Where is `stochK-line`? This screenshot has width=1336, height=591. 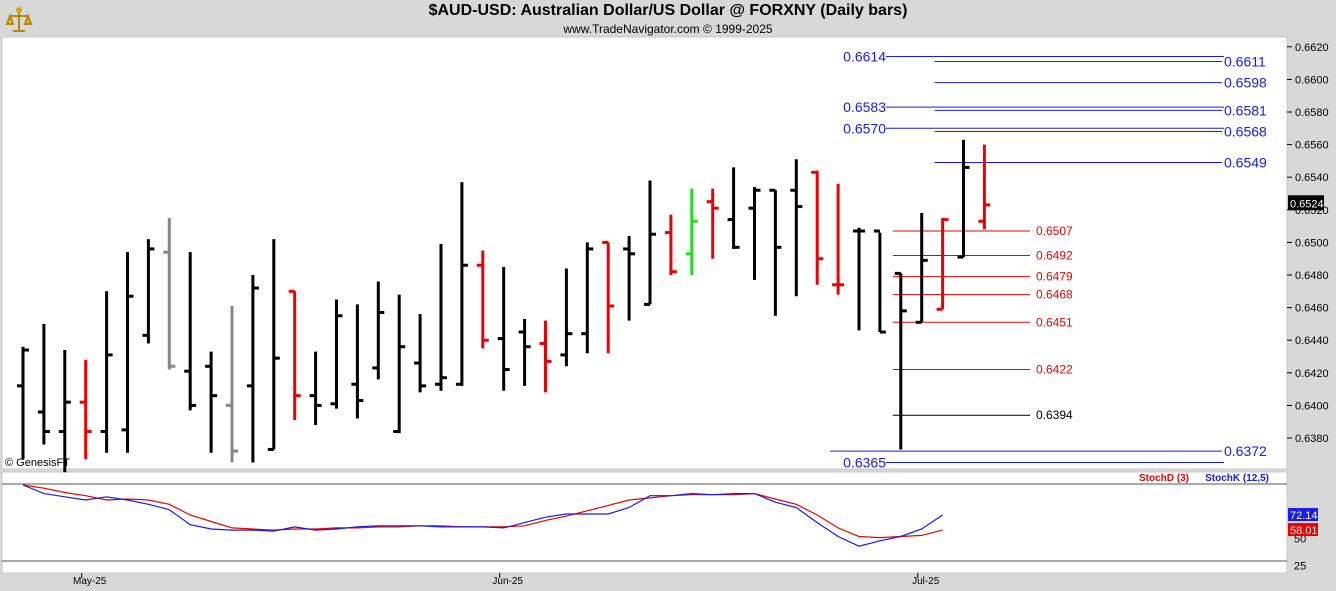
stochK-line is located at coordinates (482, 515).